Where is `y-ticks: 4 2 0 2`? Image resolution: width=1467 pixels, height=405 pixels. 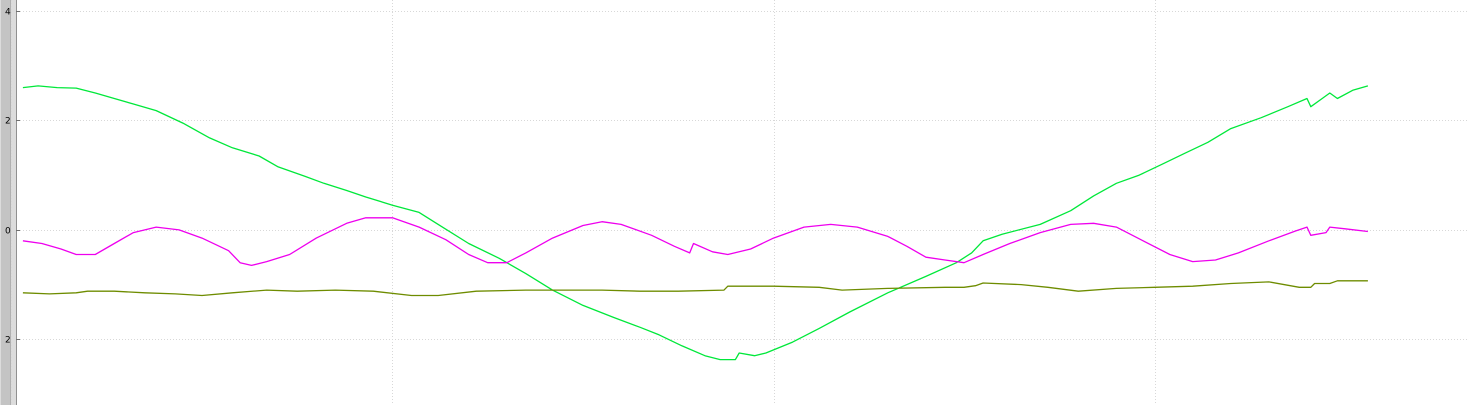
y-ticks: 4 2 0 2 is located at coordinates (12, 177).